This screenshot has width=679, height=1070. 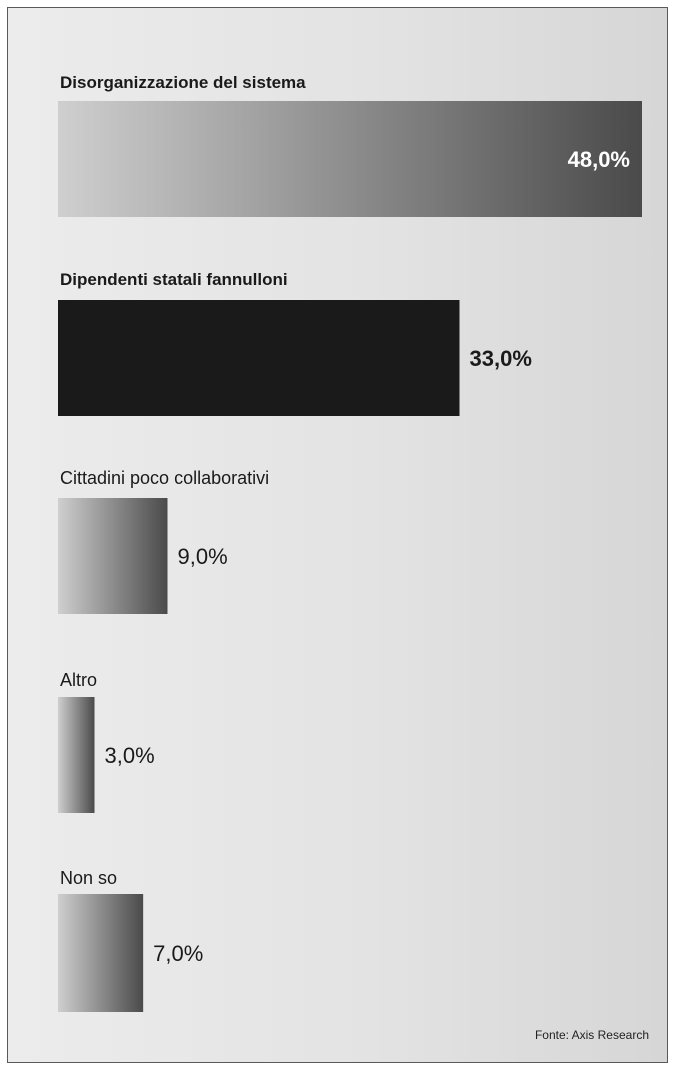 I want to click on source-note: Fonte: Axis Research, so click(x=591, y=1035).